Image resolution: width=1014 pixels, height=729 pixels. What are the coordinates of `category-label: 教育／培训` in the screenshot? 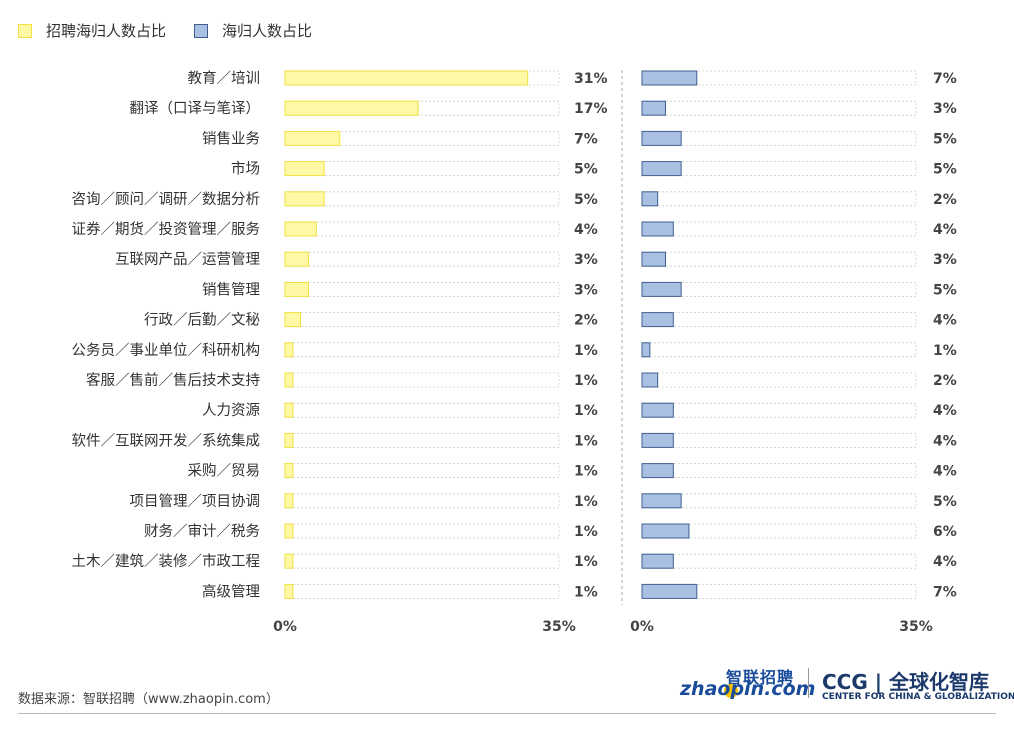 It's located at (224, 78).